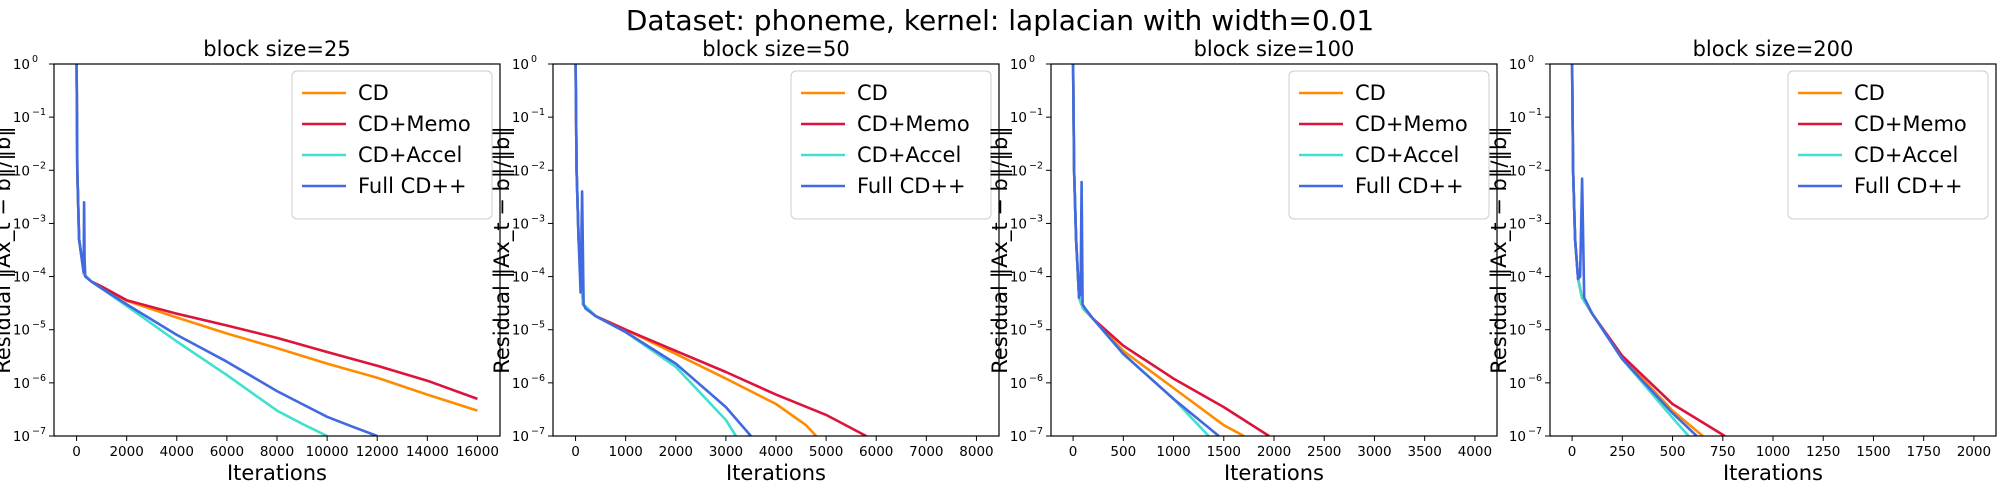 The width and height of the screenshot is (2000, 500). I want to click on x-tick-label: 250, so click(1622, 452).